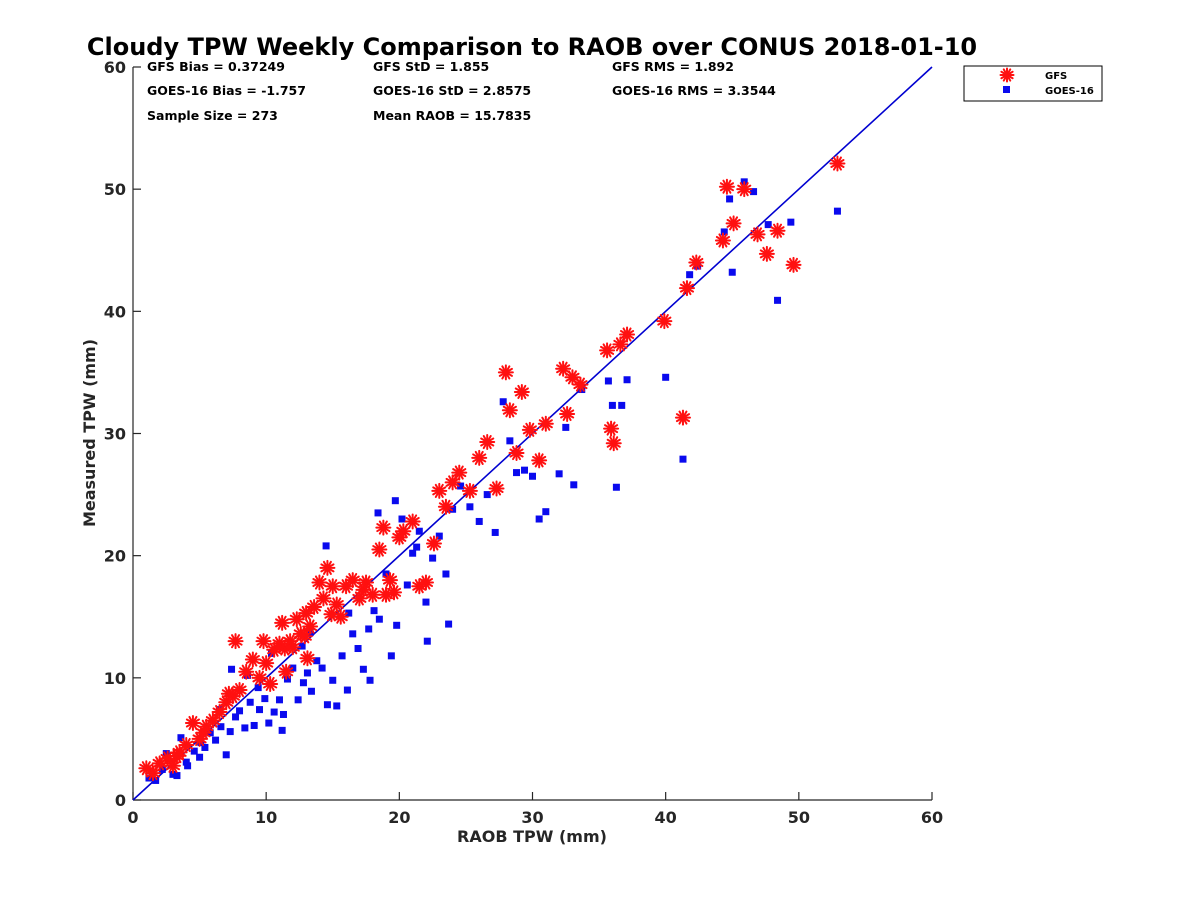  What do you see at coordinates (694, 90) in the screenshot?
I see `stat-goes-rms: GOES-16 RMS = 3.3544` at bounding box center [694, 90].